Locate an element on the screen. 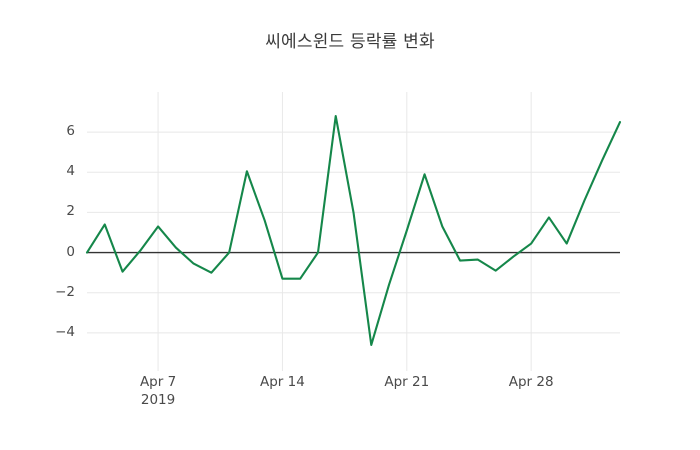 This screenshot has width=700, height=450. y-tick-label: −4 is located at coordinates (65, 331).